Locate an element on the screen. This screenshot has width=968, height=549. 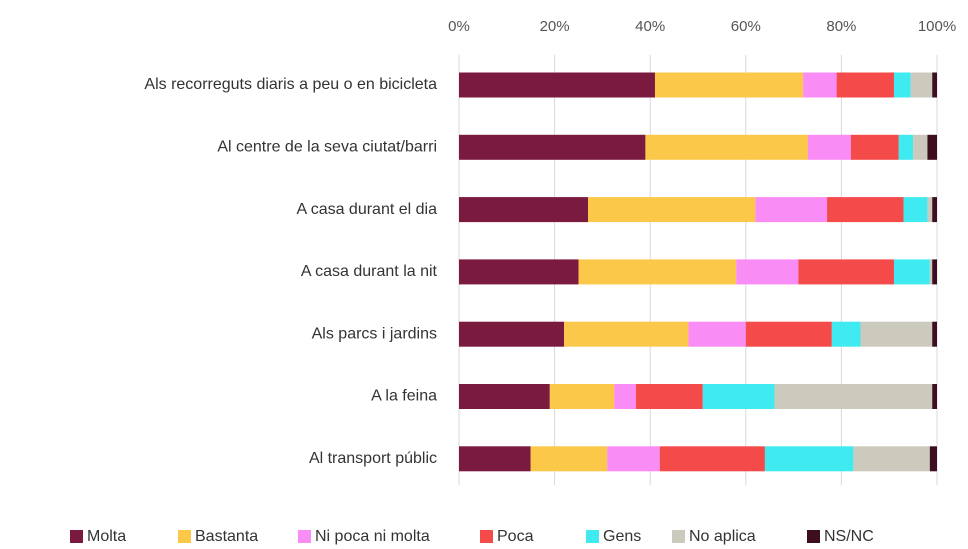
legend-label: Ni poca ni molta is located at coordinates (372, 536).